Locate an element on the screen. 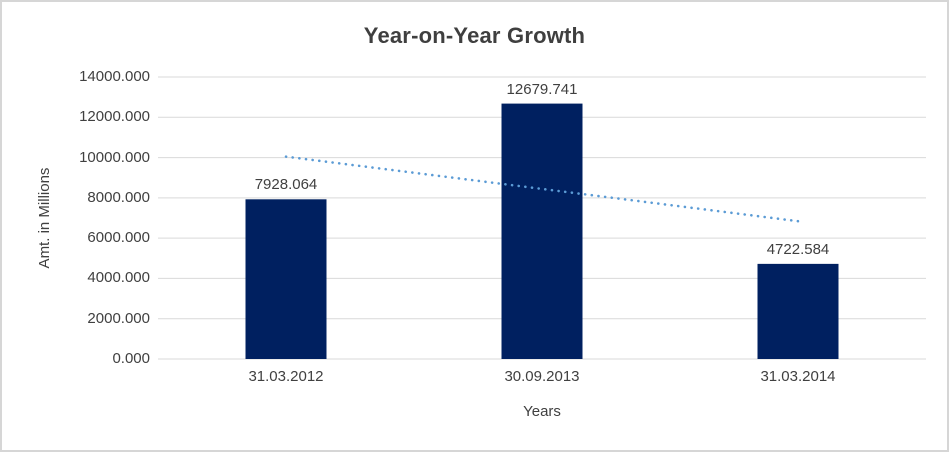 The height and width of the screenshot is (452, 949). y-tick-label: 6000.000 is located at coordinates (118, 238).